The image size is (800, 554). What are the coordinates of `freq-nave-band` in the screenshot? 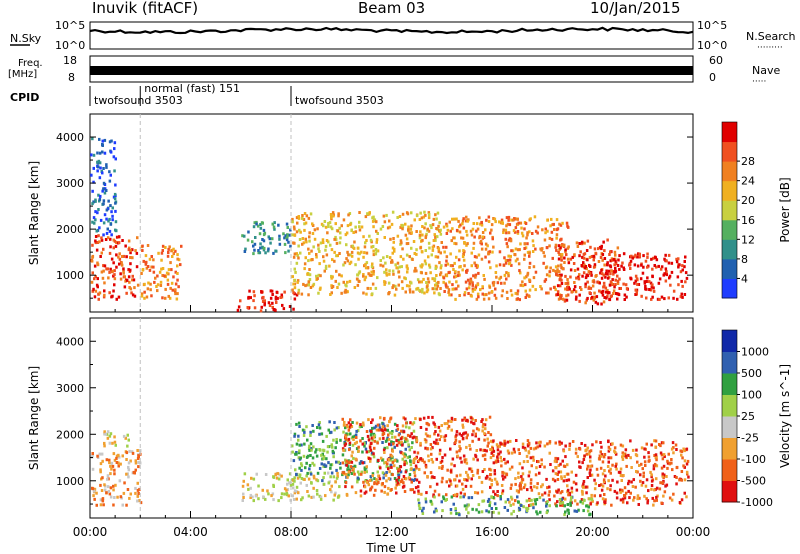 It's located at (391, 70).